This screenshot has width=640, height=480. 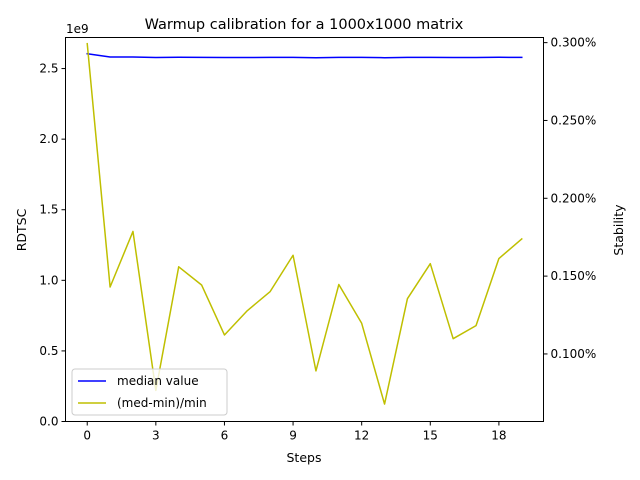 What do you see at coordinates (361, 436) in the screenshot?
I see `x-tick-label: 12` at bounding box center [361, 436].